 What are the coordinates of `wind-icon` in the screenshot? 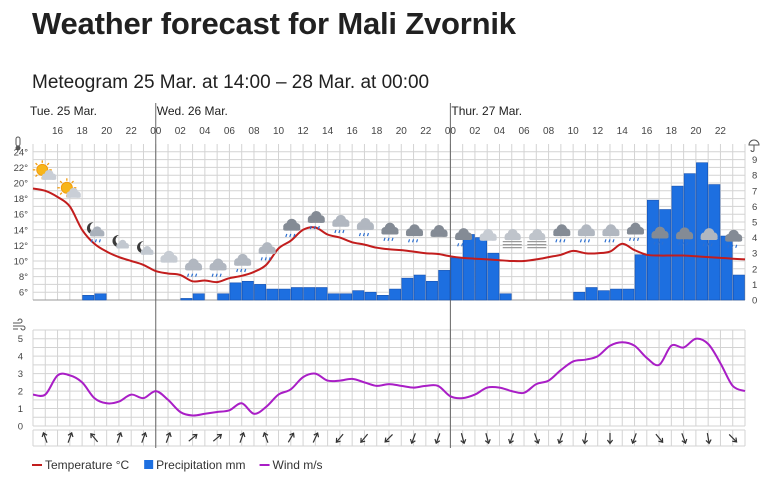 It's located at (19, 324).